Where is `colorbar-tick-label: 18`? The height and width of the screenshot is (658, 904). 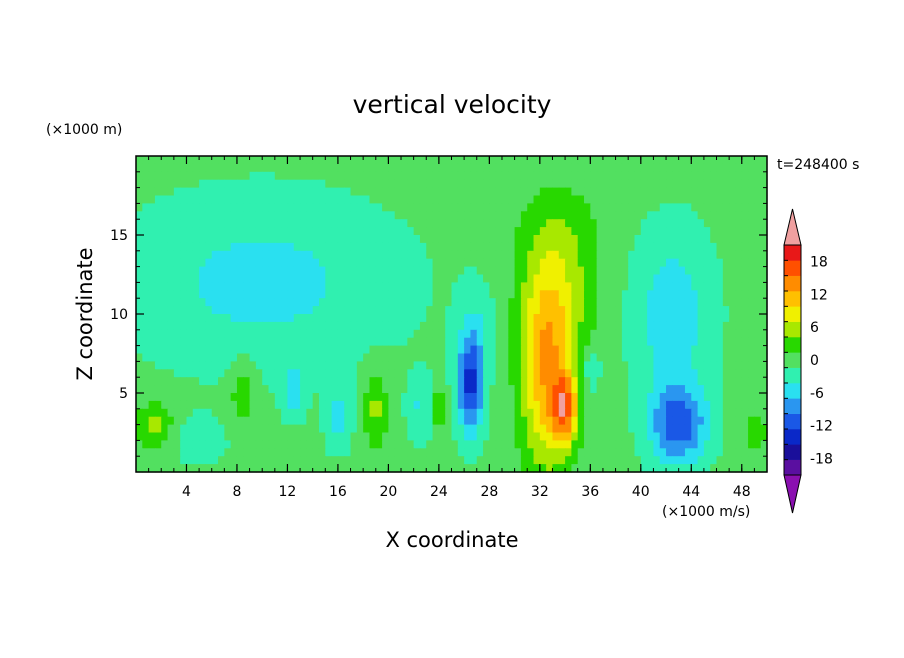 colorbar-tick-label: 18 is located at coordinates (819, 262).